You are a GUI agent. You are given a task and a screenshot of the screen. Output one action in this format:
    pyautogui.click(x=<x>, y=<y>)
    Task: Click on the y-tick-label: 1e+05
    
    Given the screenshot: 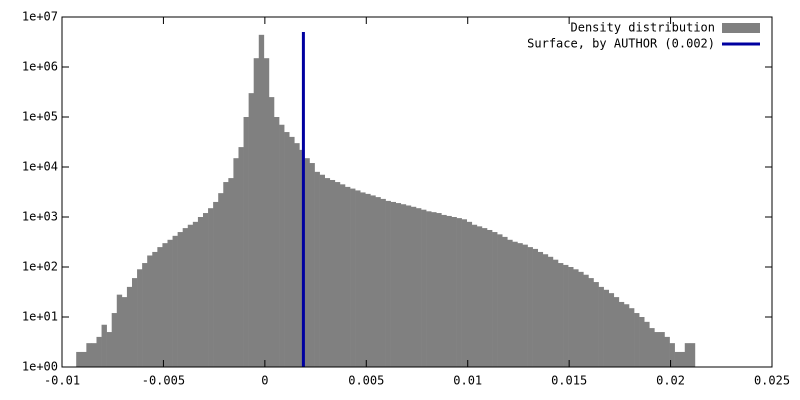 What is the action you would take?
    pyautogui.click(x=40, y=117)
    